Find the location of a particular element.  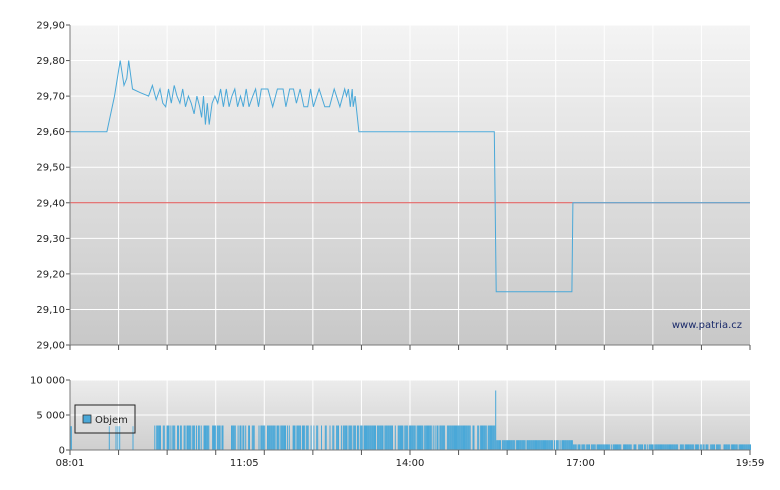

legend-label: Objem is located at coordinates (111, 420).